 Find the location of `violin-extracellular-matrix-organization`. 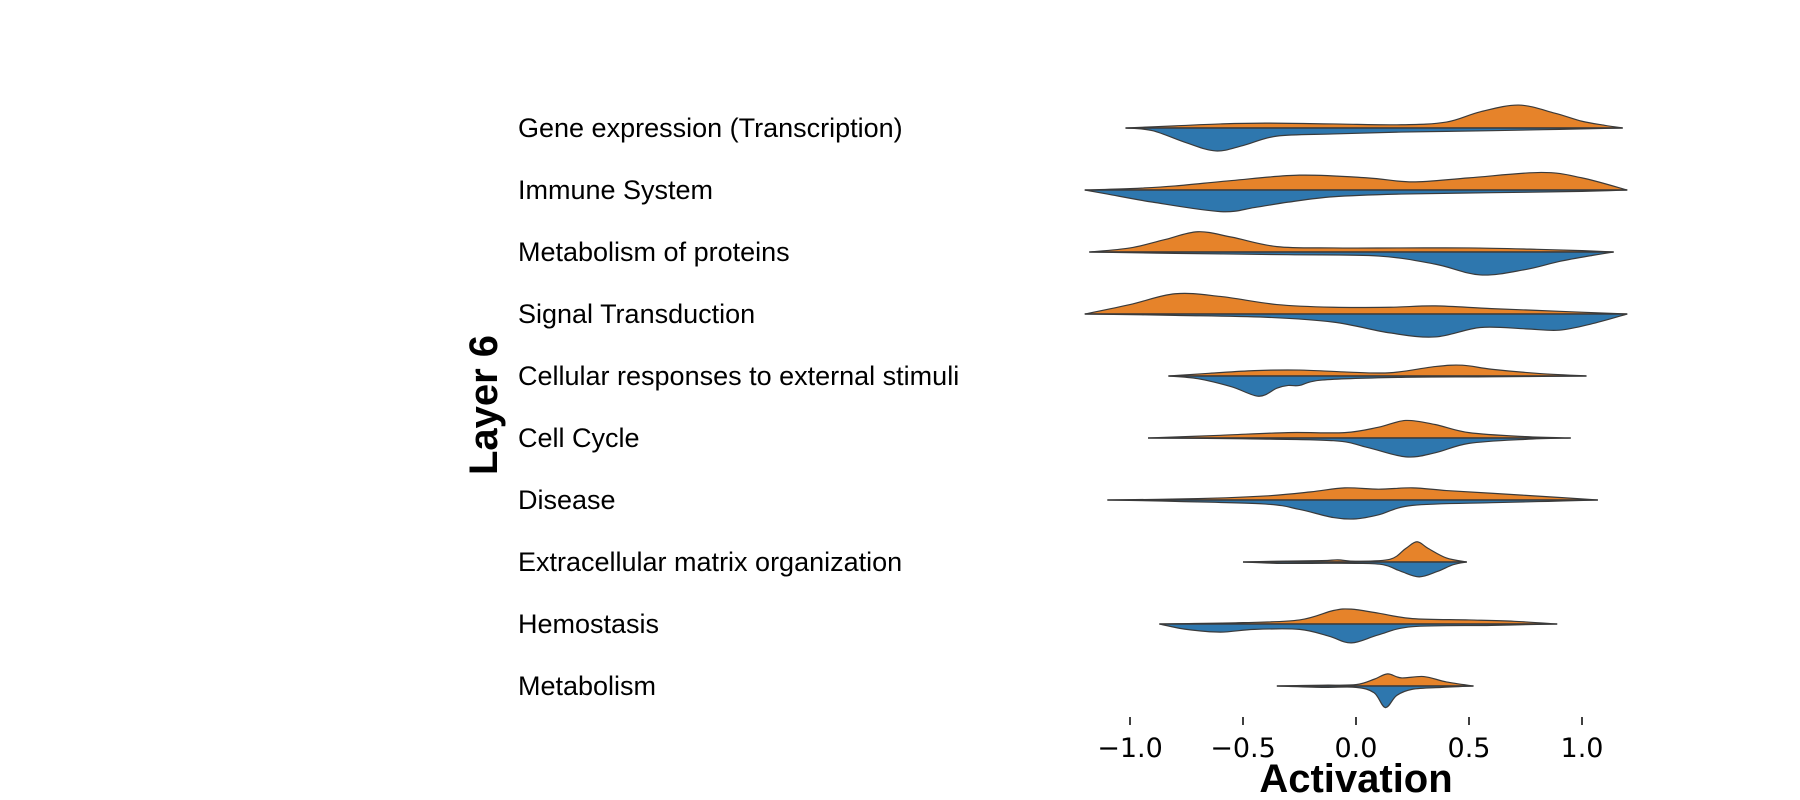

violin-extracellular-matrix-organization is located at coordinates (1354, 559).